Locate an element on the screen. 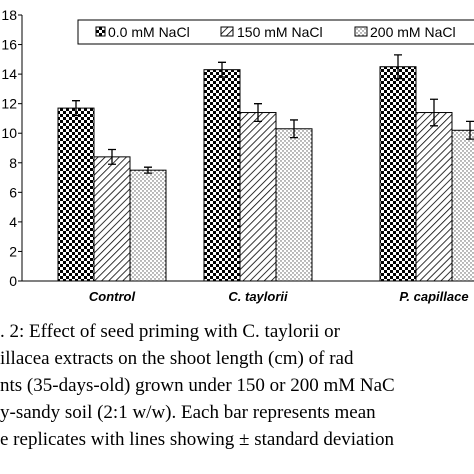  y-tick-label: 4 is located at coordinates (13, 222).